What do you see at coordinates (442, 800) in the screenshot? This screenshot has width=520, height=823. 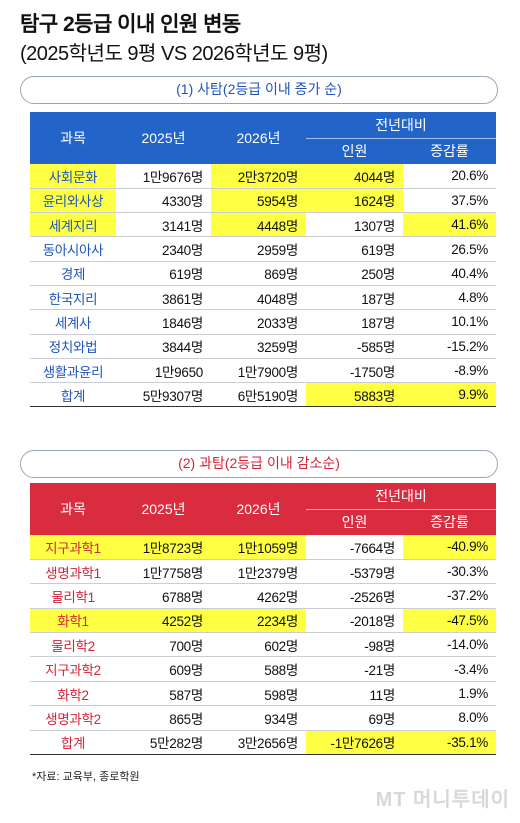 I see `watermark-logo: MT 머니투데이` at bounding box center [442, 800].